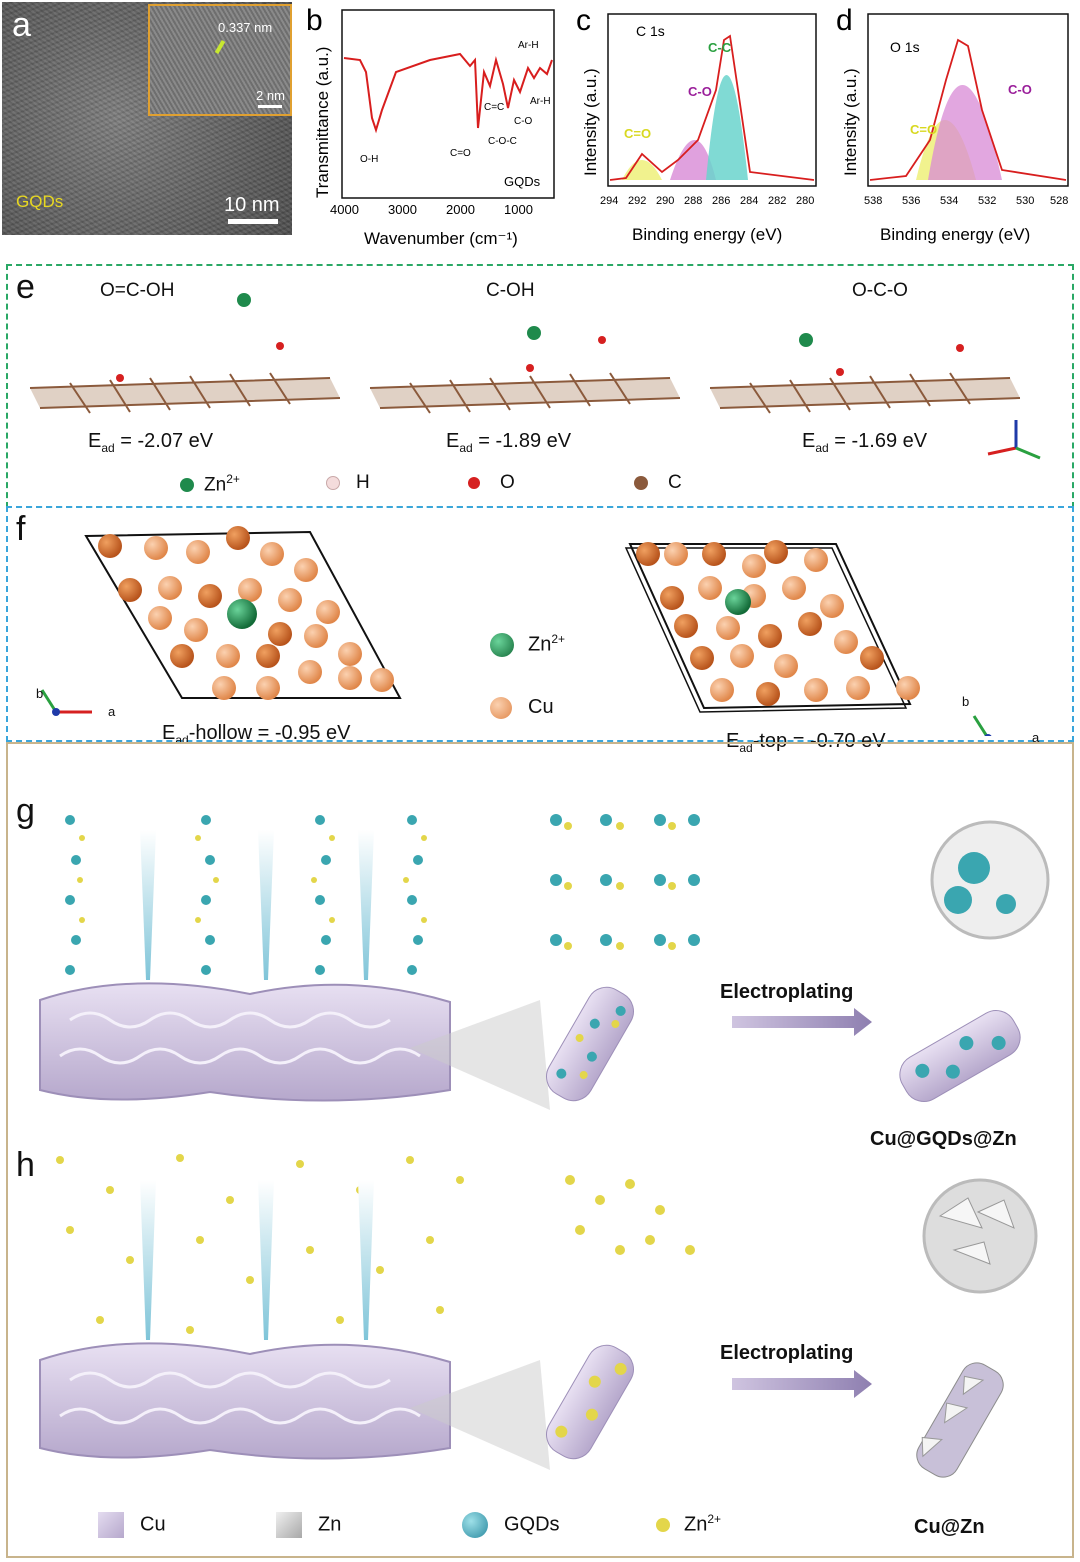  What do you see at coordinates (484, 441) in the screenshot?
I see `eads-2-eq: =` at bounding box center [484, 441].